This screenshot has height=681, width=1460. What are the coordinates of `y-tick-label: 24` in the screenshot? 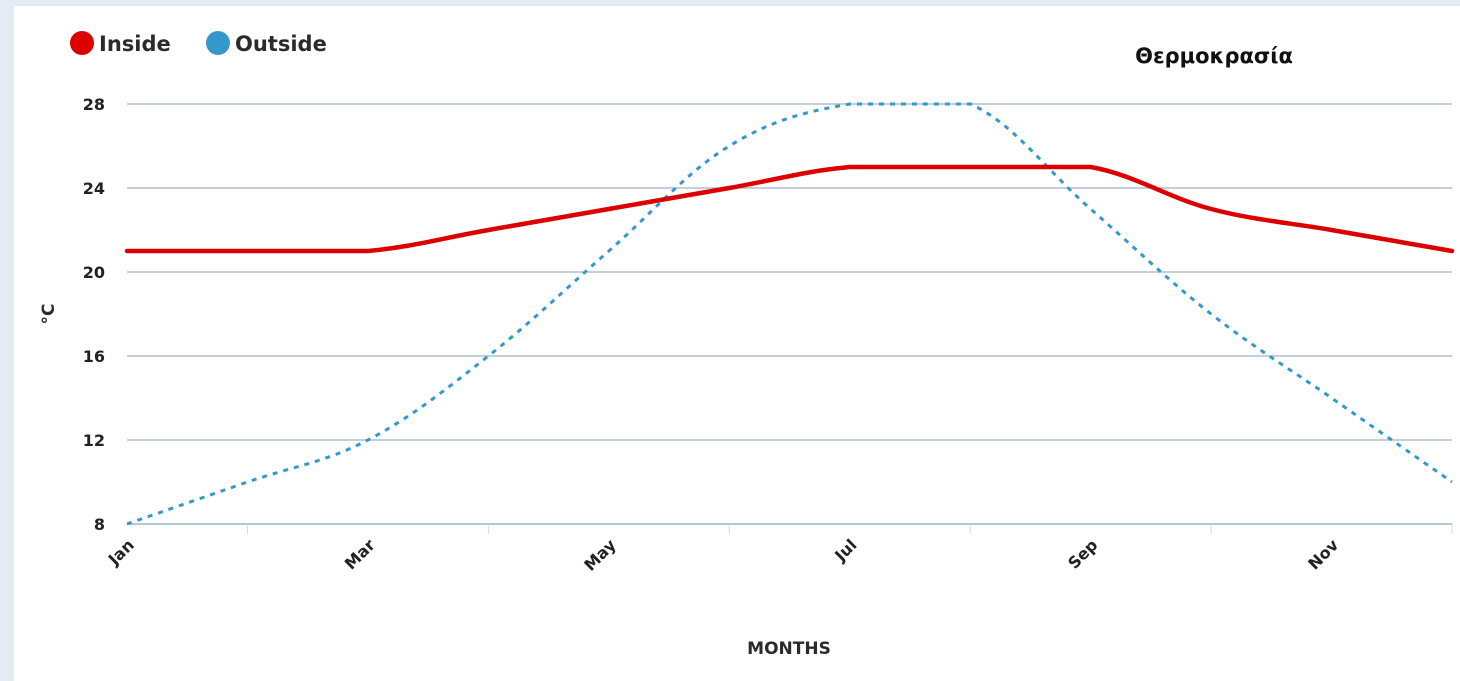 It's located at (94, 188).